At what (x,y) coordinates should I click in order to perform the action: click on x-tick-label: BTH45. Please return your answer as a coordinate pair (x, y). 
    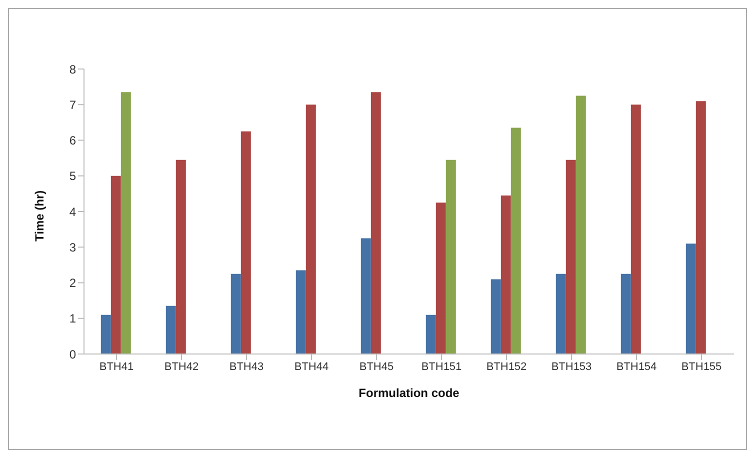
    Looking at the image, I should click on (376, 366).